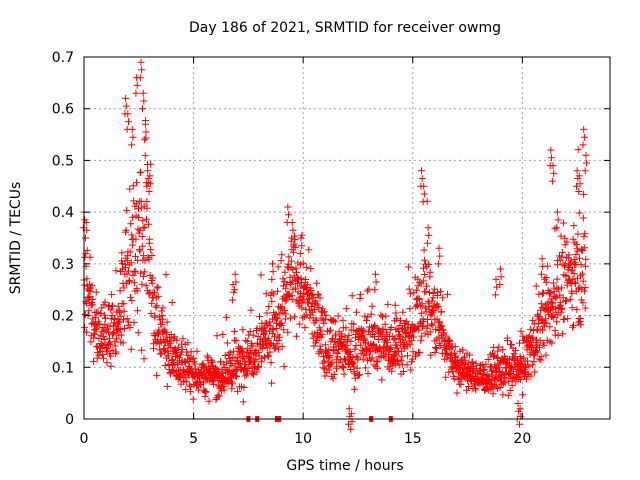 This screenshot has width=640, height=480. Describe the element at coordinates (303, 439) in the screenshot. I see `x-tick-label: 10` at that location.